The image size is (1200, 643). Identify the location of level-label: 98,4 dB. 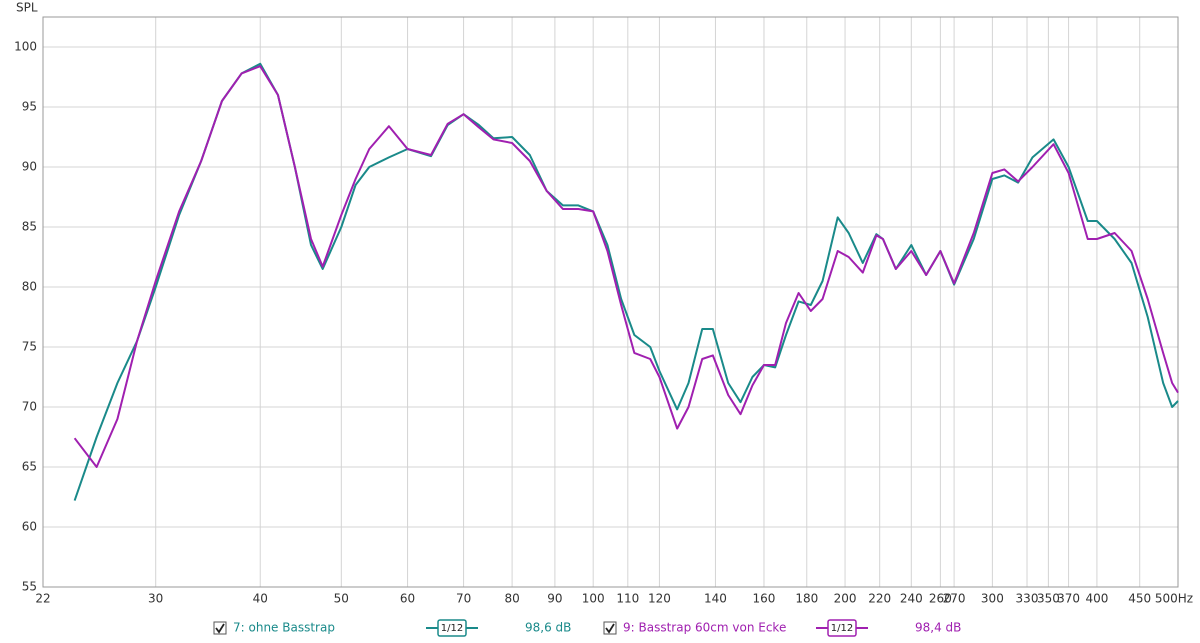
(938, 628).